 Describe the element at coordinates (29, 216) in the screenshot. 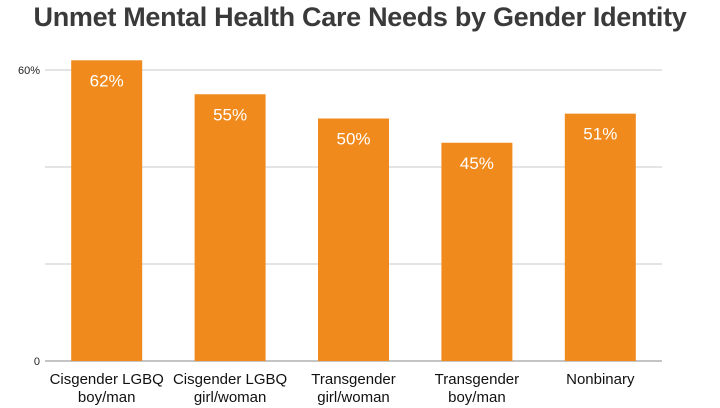

I see `y-axis: 0 60%` at that location.